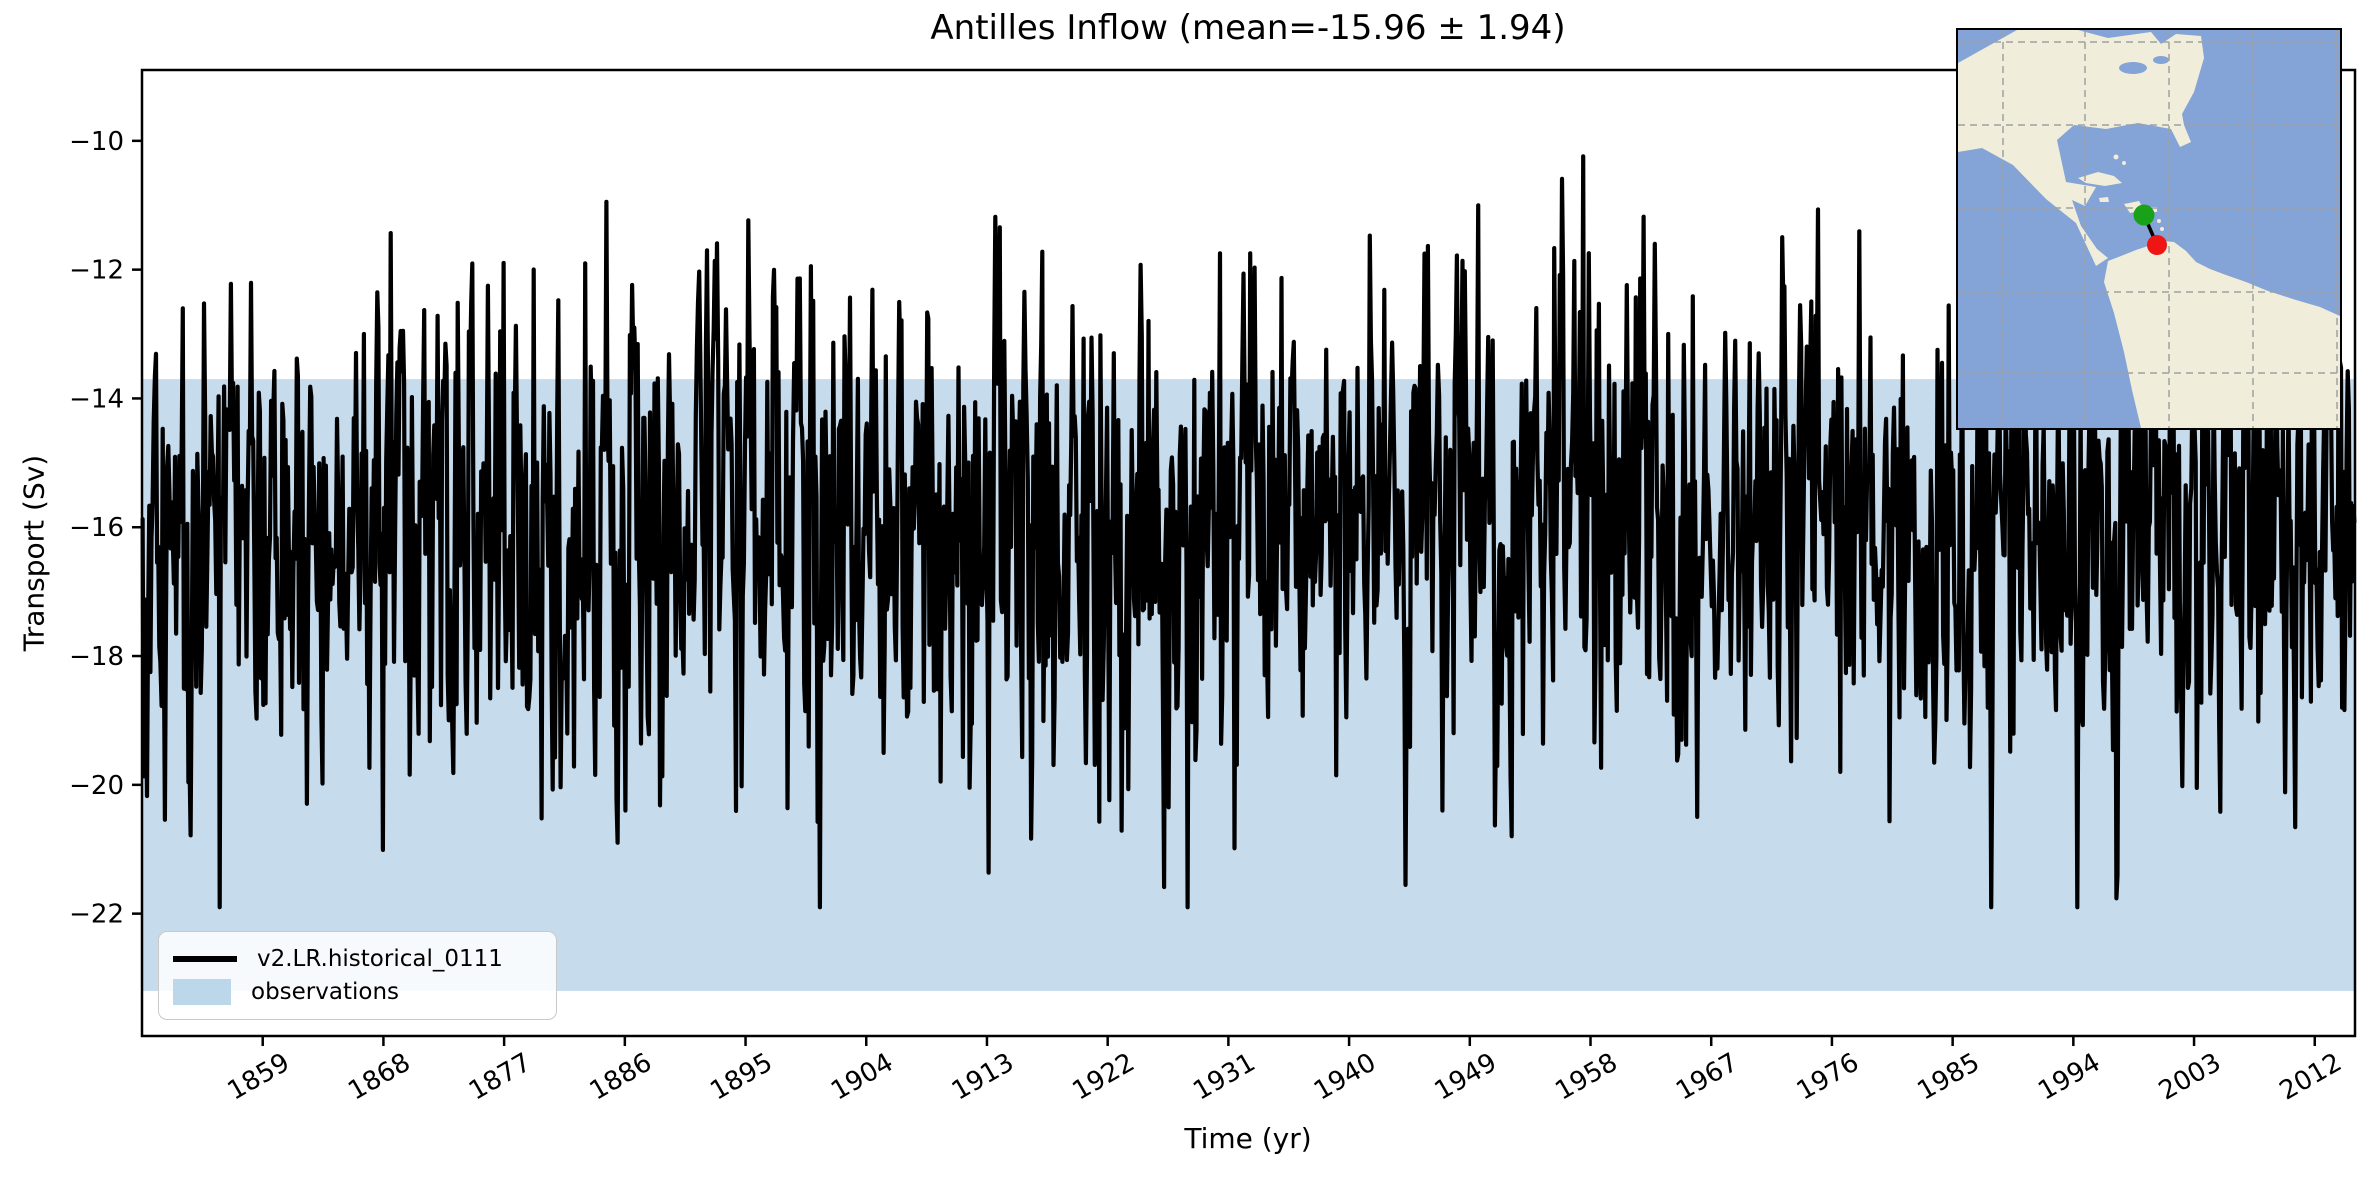 This screenshot has height=1180, width=2375. Describe the element at coordinates (96, 786) in the screenshot. I see `y-tick-label: −20` at that location.